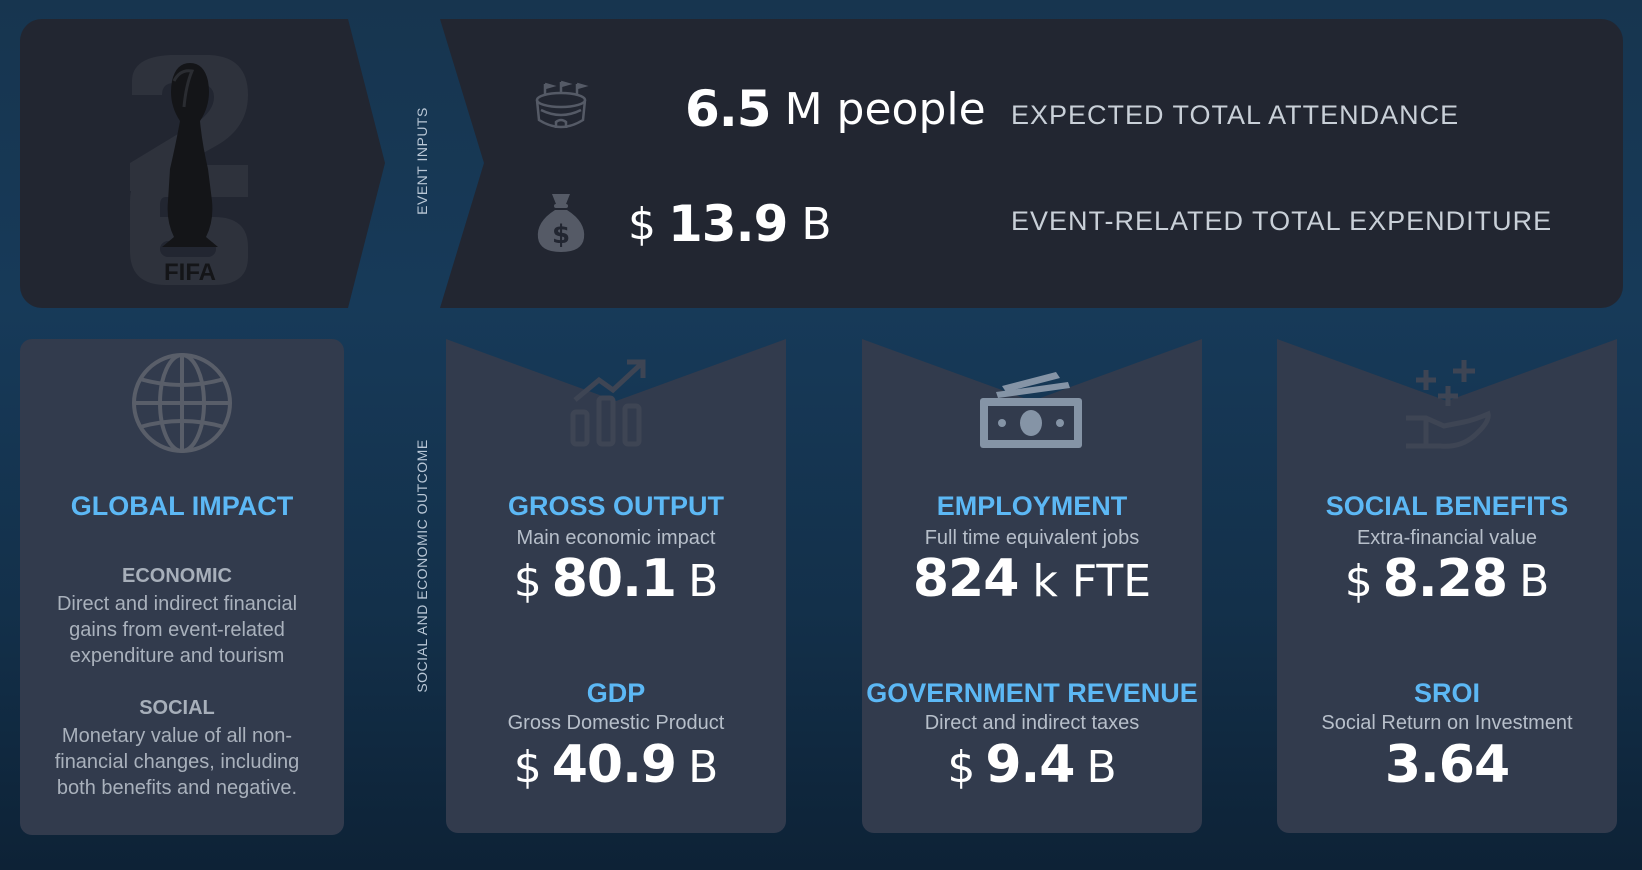 The height and width of the screenshot is (870, 1642). I want to click on expenditure-unit: B, so click(816, 224).